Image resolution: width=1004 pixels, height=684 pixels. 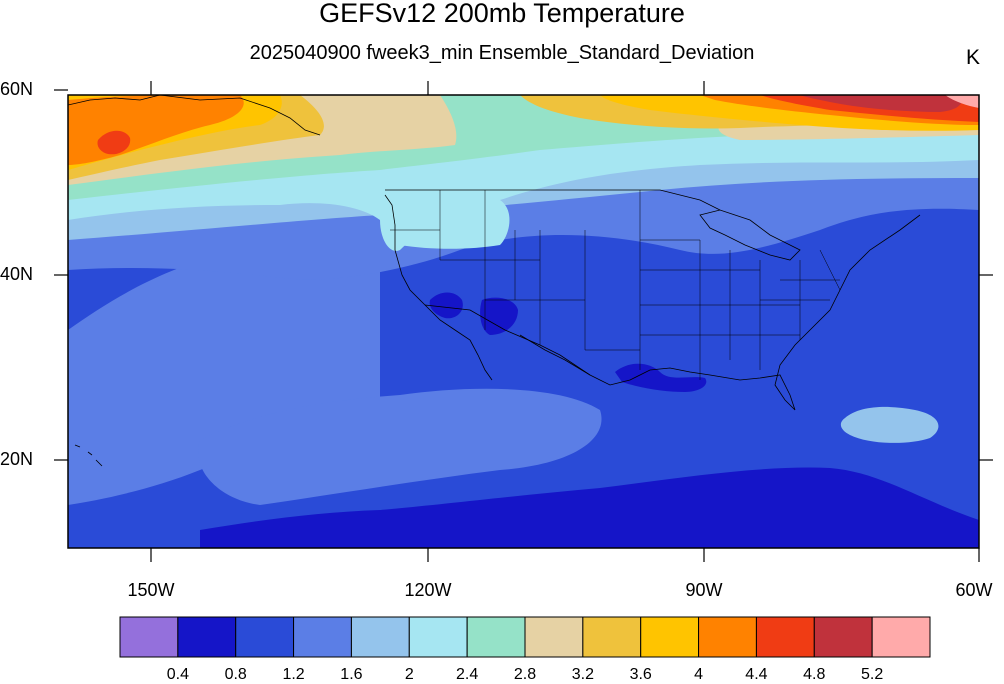 What do you see at coordinates (88, 455) in the screenshot?
I see `hawaii-islands` at bounding box center [88, 455].